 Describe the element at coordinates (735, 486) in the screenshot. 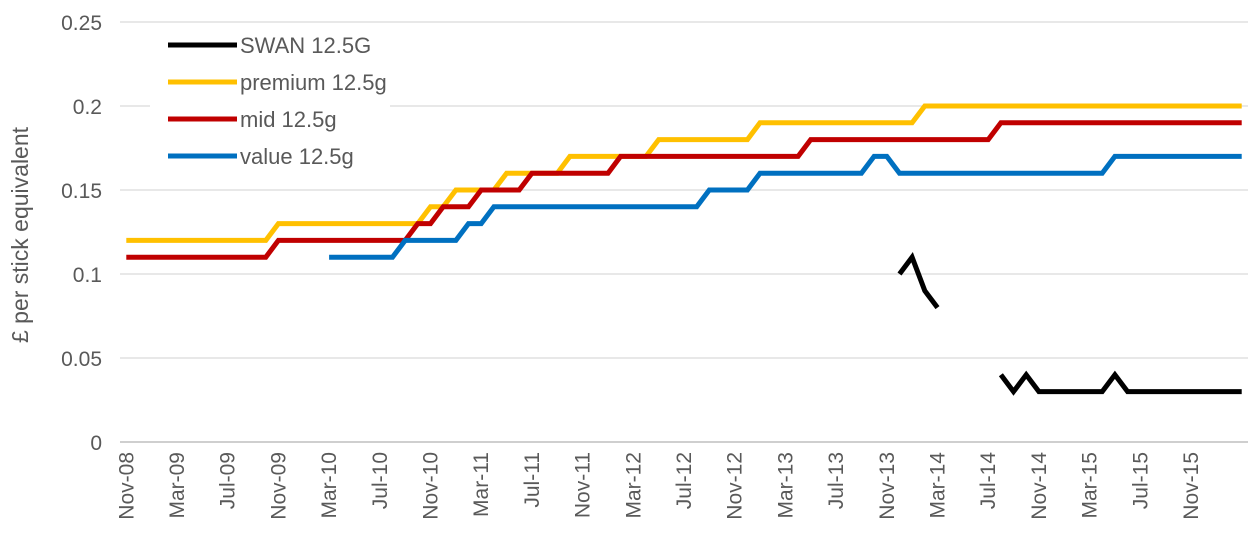

I see `x-tick-label: Nov-12` at that location.